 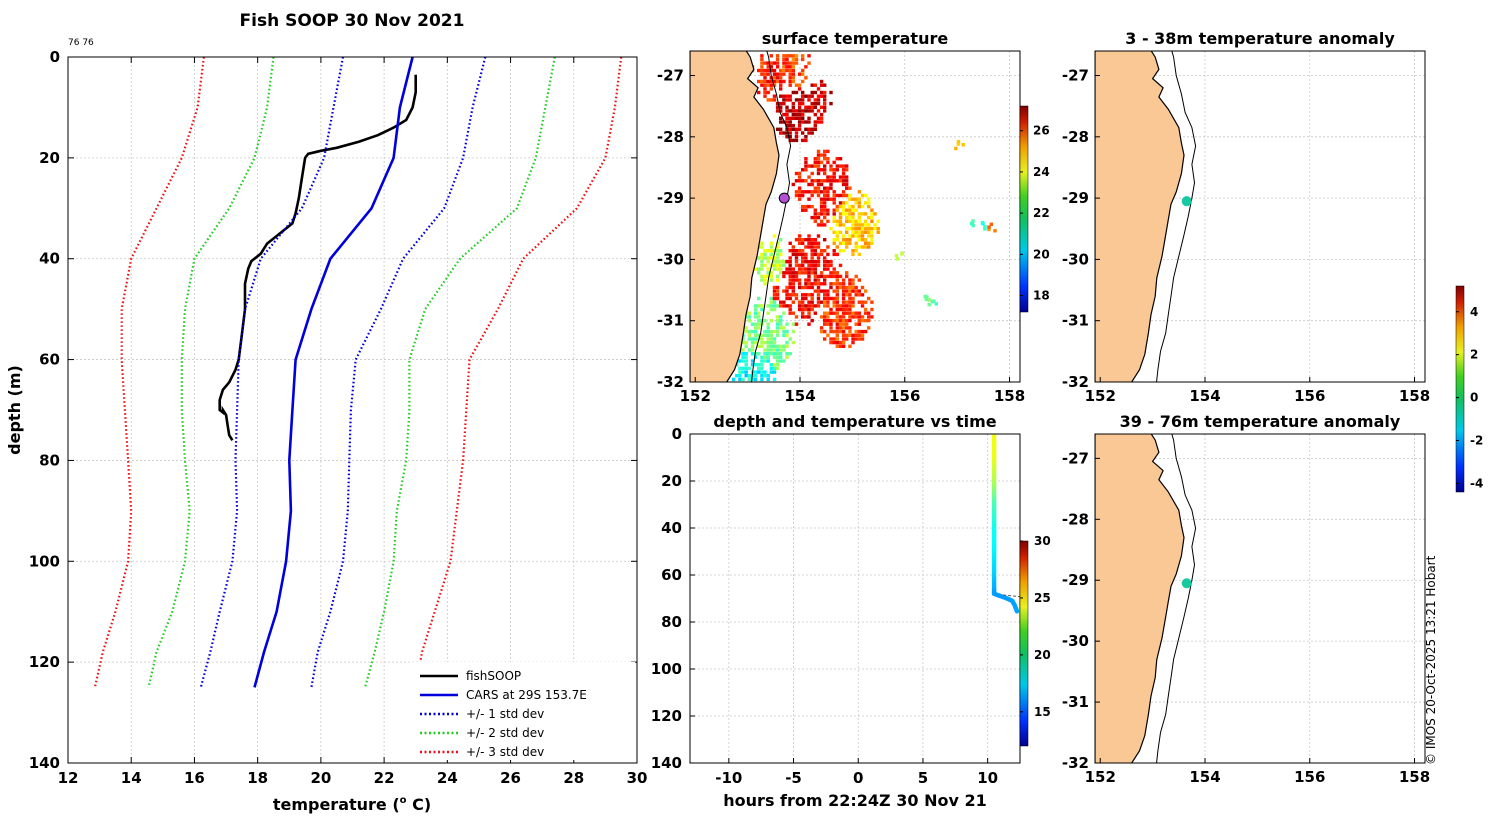 I want to click on map1-ytick-label: -29, so click(x=670, y=198).